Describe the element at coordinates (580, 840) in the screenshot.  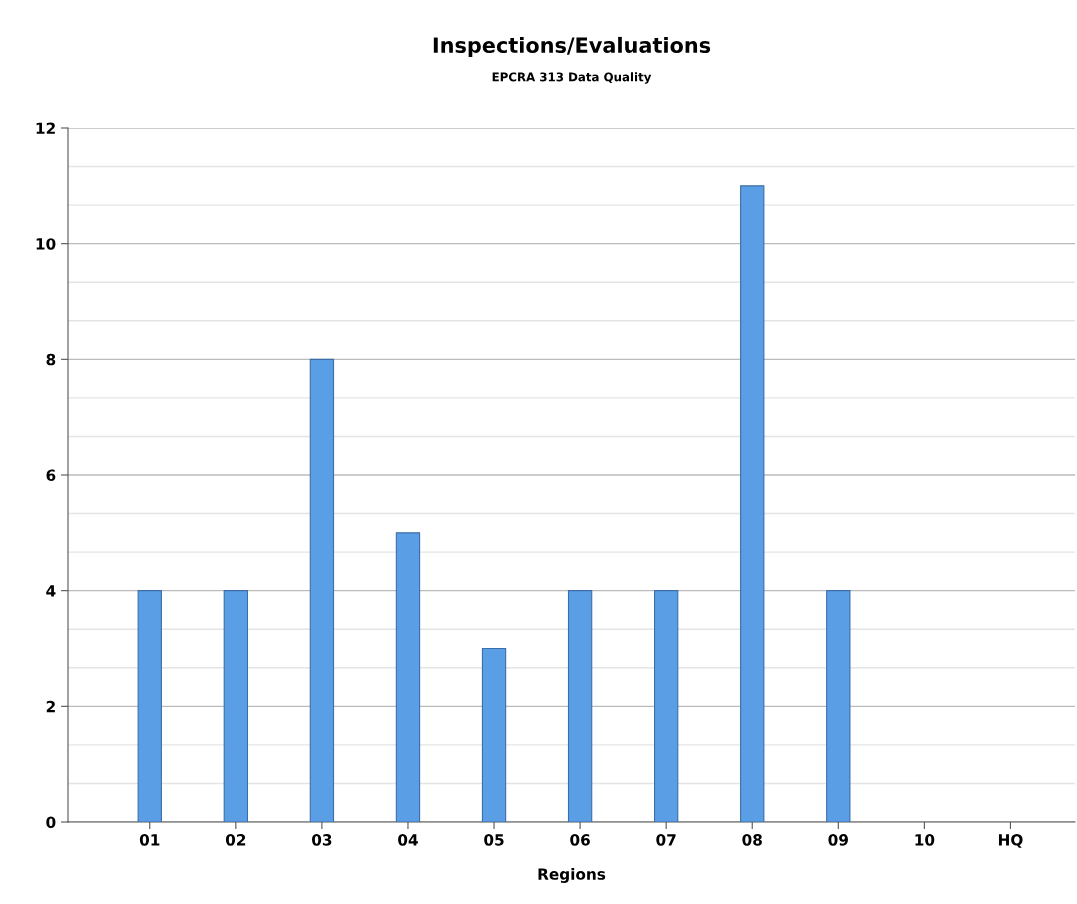
I see `x-tick-label: 06` at that location.